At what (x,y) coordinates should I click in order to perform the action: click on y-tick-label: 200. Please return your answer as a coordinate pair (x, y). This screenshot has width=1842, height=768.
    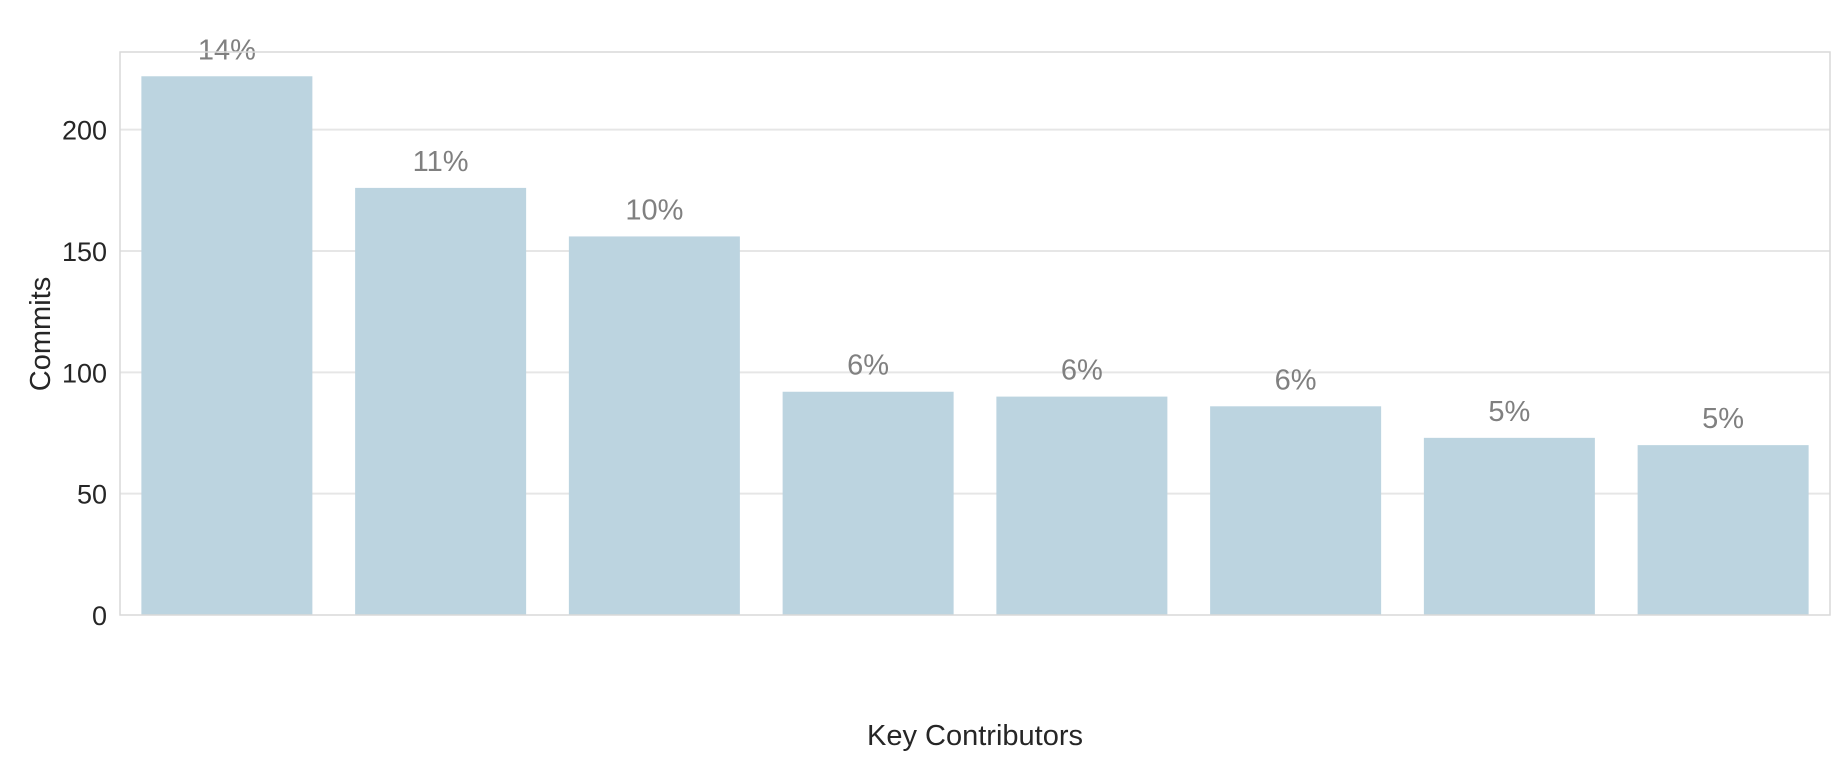
    Looking at the image, I should click on (84, 131).